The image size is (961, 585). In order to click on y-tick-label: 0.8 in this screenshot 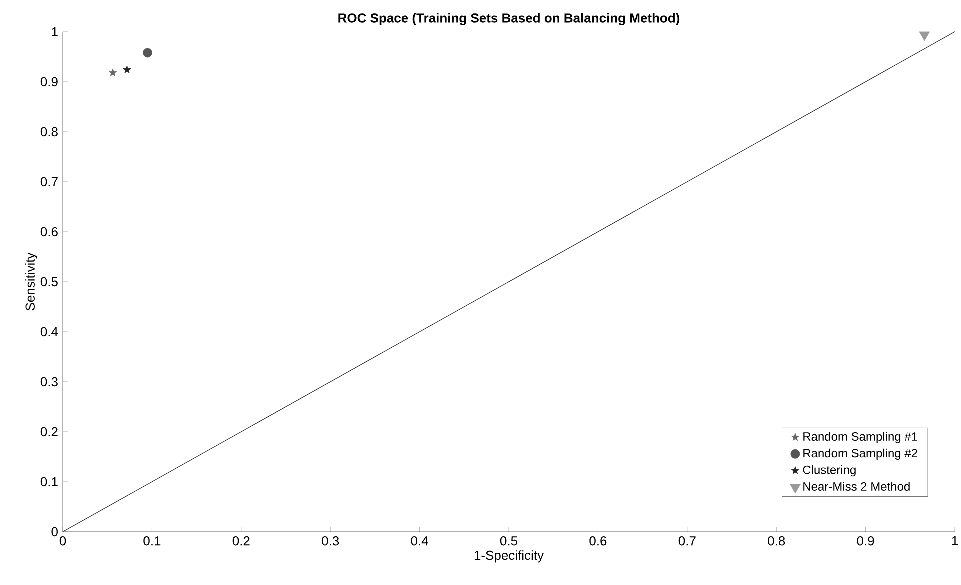, I will do `click(49, 132)`.